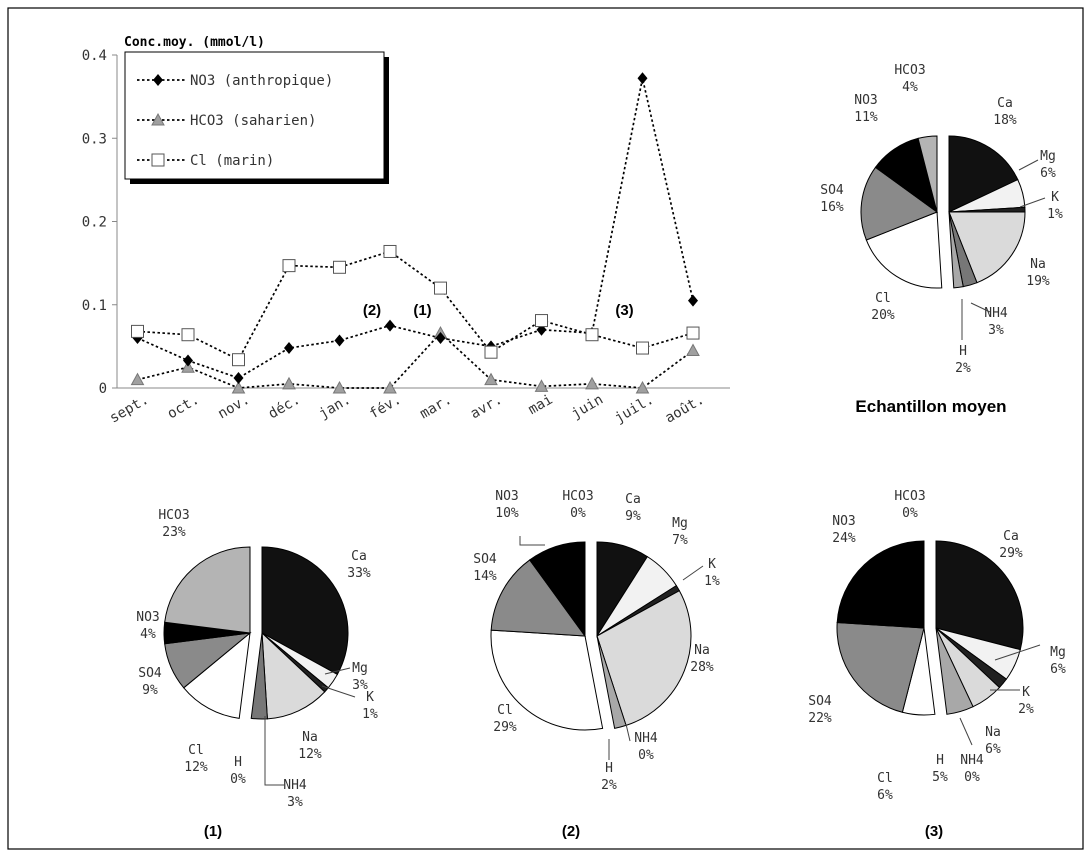 The image size is (1091, 861). I want to click on pie-label-na: Na 19%, so click(1038, 273).